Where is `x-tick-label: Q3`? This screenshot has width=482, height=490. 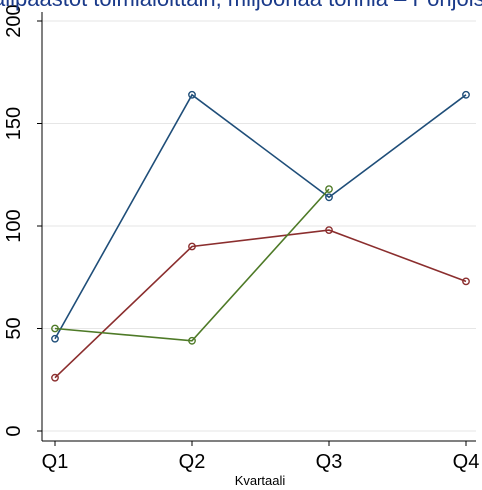 x-tick-label: Q3 is located at coordinates (329, 462).